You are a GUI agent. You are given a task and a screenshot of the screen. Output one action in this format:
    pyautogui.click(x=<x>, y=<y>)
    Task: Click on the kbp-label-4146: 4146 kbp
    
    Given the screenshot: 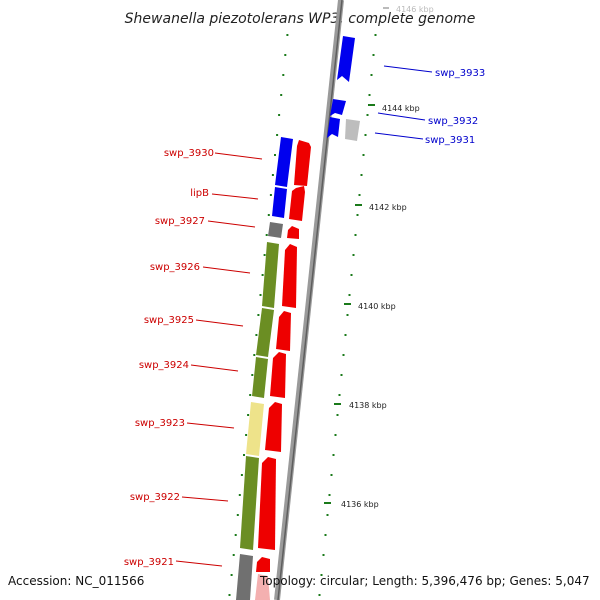 What is the action you would take?
    pyautogui.click(x=415, y=9)
    